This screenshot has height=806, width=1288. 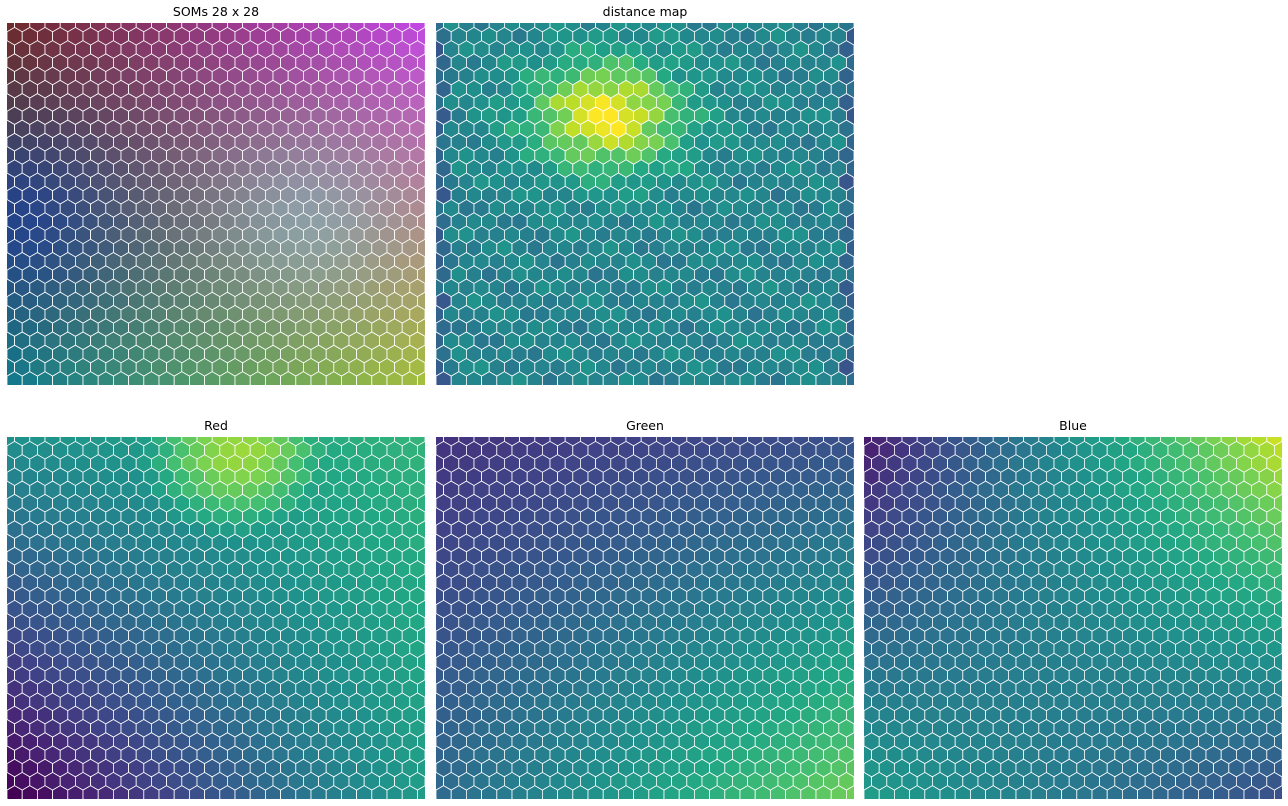 I want to click on chart-title-distance-map: distance map, so click(x=645, y=11).